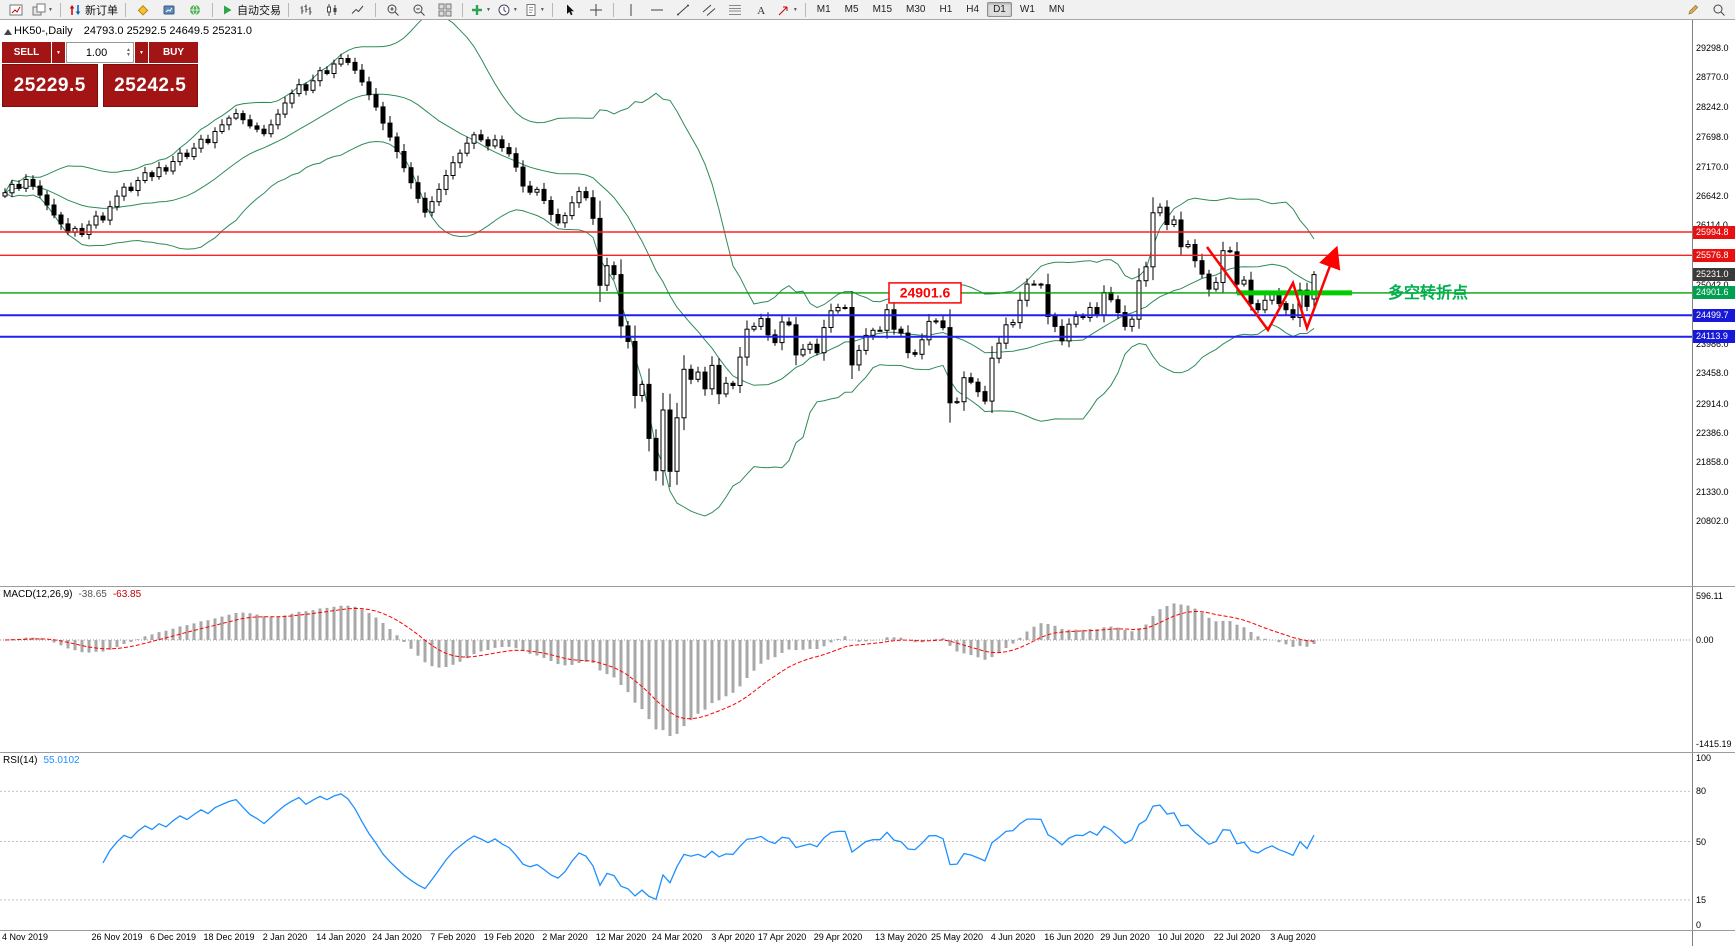 This screenshot has height=946, width=1735. Describe the element at coordinates (901, 937) in the screenshot. I see `date-label: 13 May 2020` at that location.